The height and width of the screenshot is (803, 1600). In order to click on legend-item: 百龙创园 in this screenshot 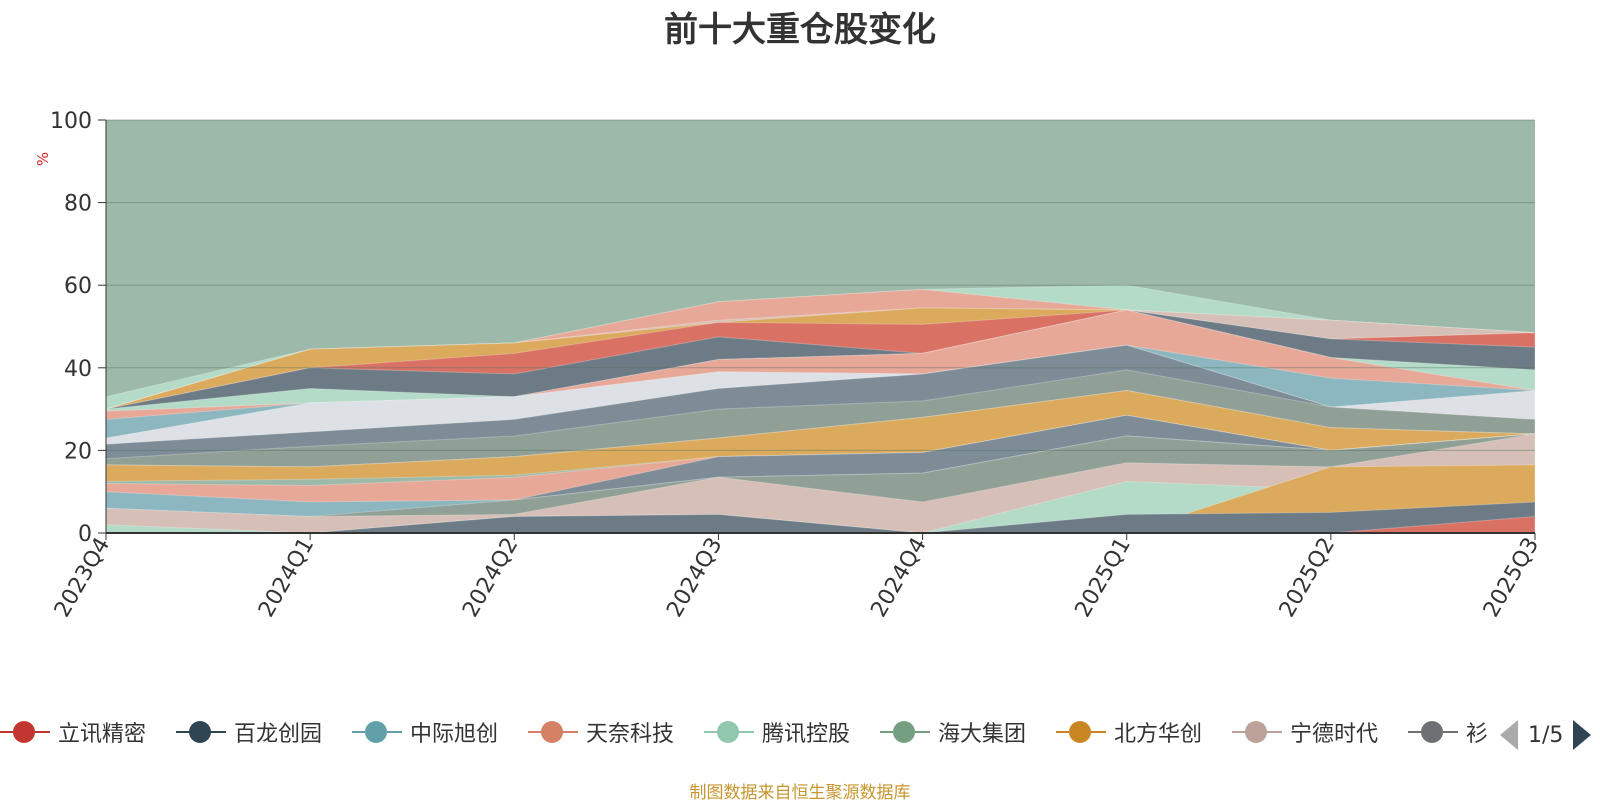, I will do `click(249, 732)`.